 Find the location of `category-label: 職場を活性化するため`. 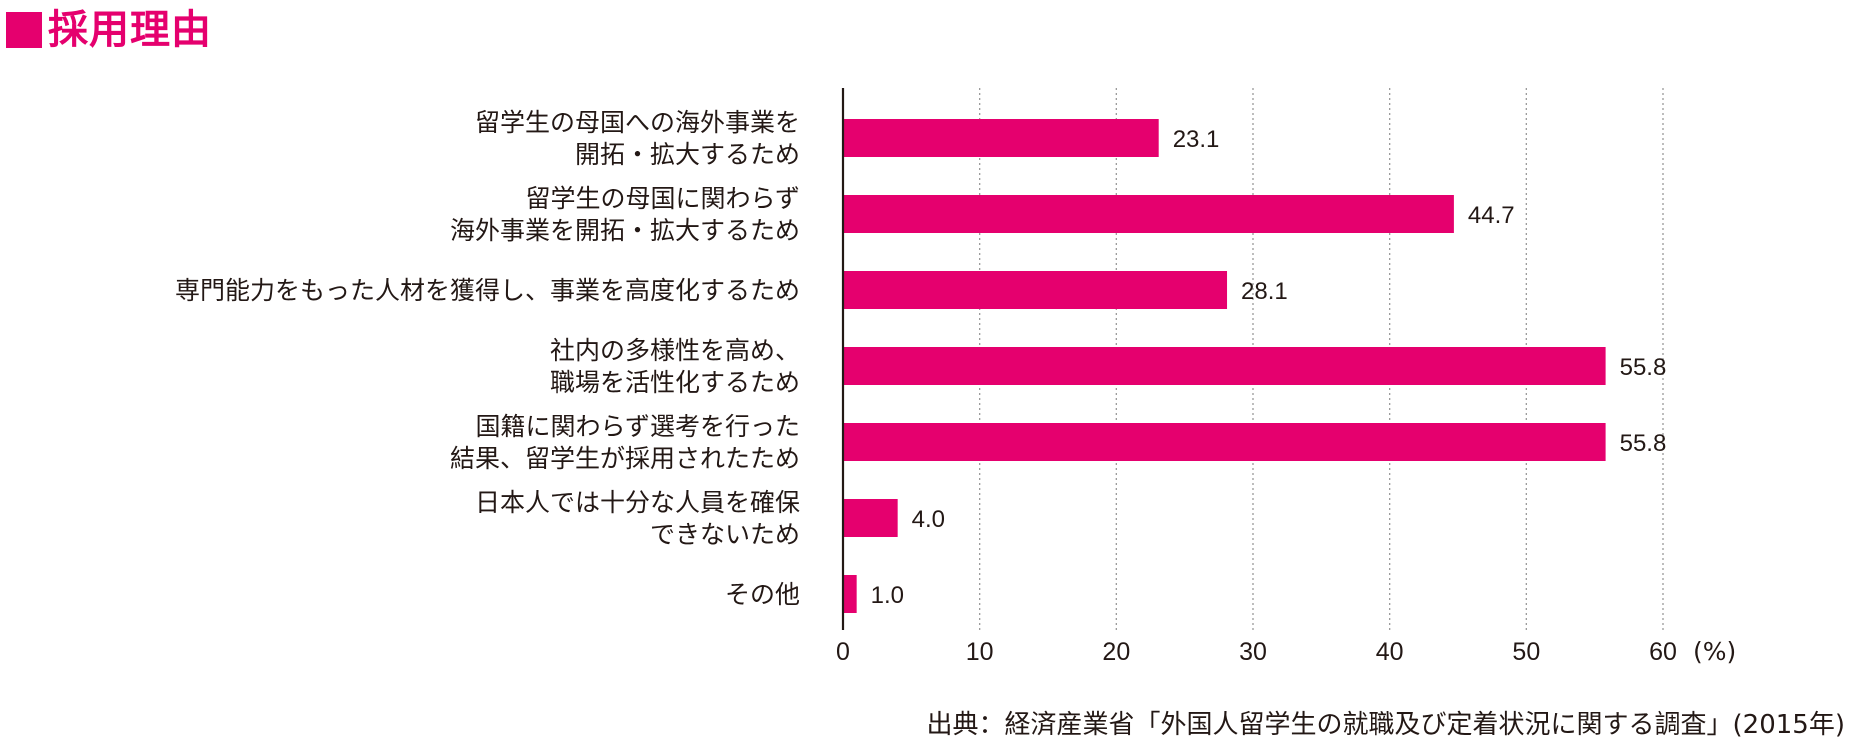

category-label: 職場を活性化するため is located at coordinates (675, 382).